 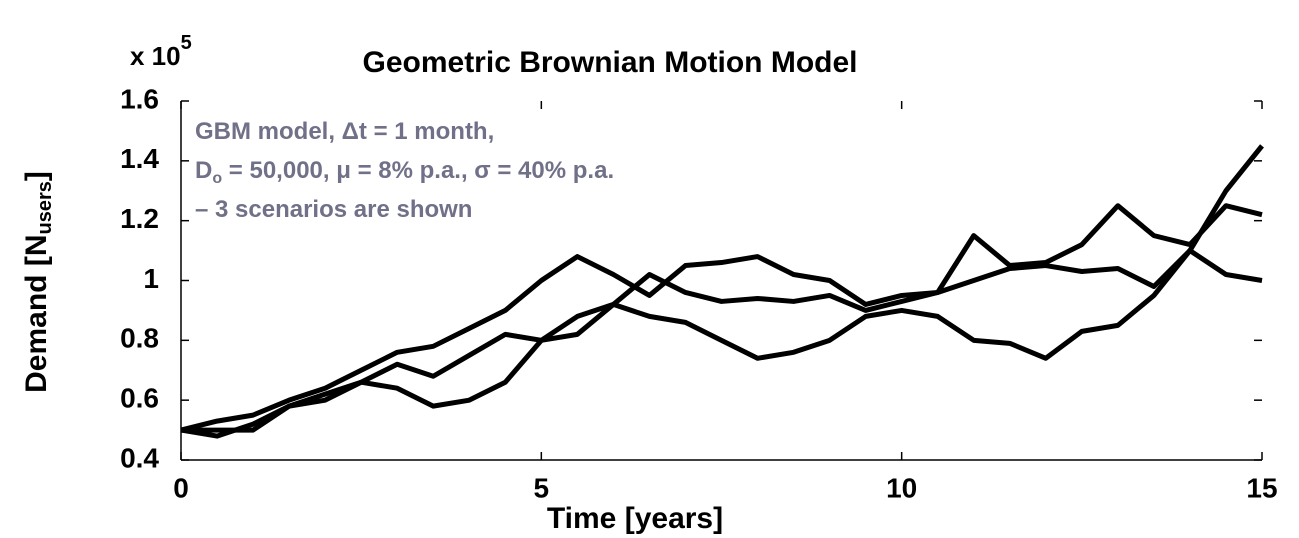 I want to click on annotation: GBM model, Δt = 1 month,, so click(x=344, y=131).